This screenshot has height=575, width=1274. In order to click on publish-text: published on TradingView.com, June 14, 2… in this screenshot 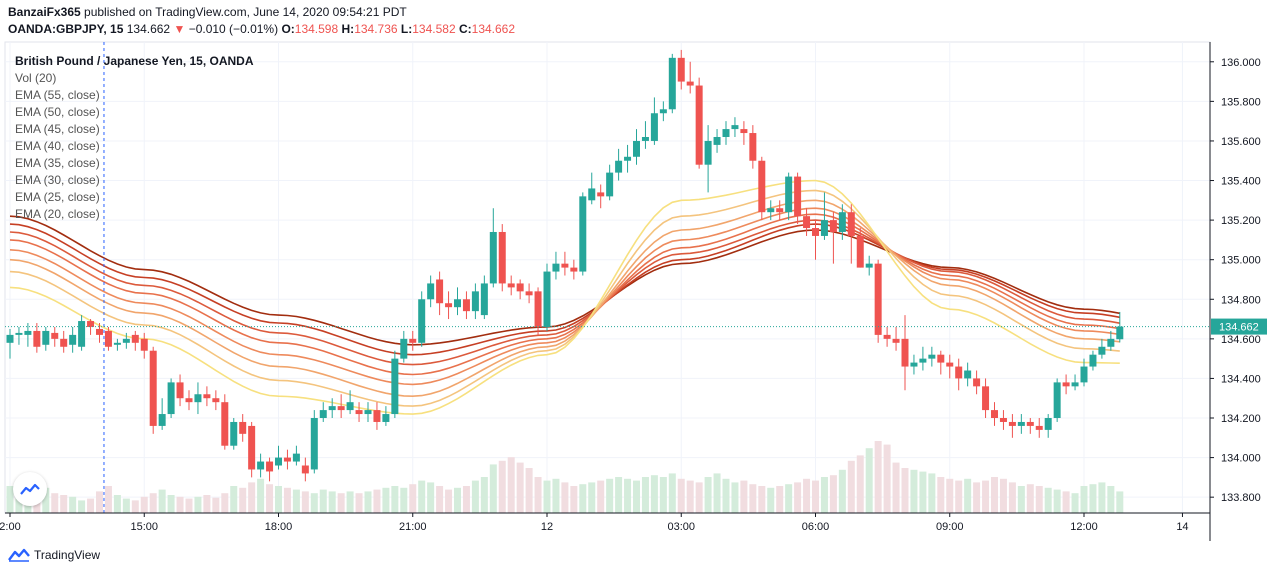, I will do `click(243, 12)`.